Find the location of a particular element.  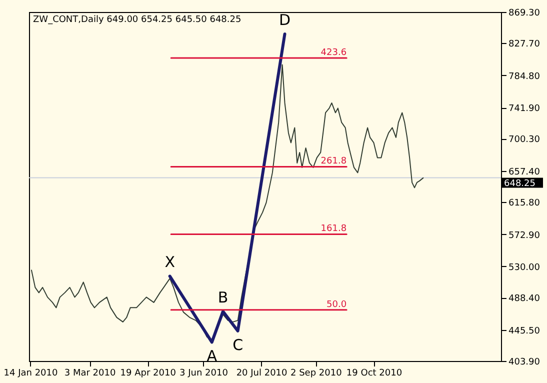

y-tick-label: 403.90 is located at coordinates (524, 363).